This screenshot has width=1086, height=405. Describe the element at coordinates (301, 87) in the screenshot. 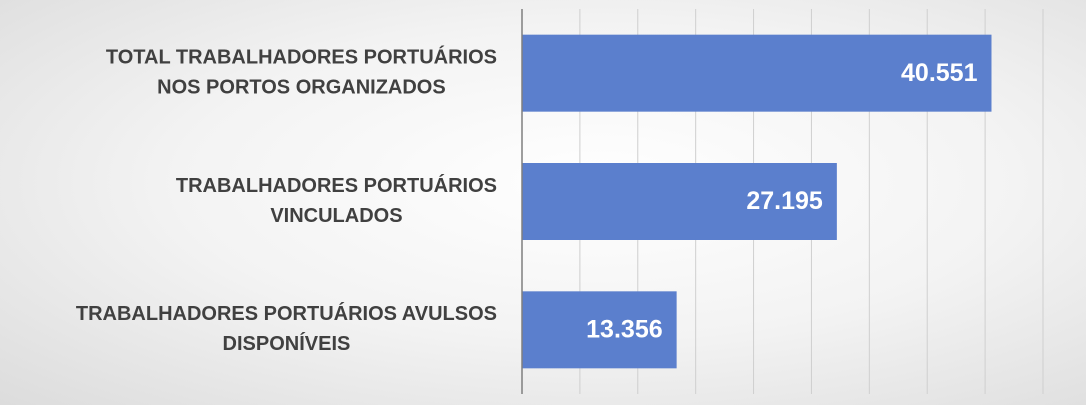

I see `category-label: NOS PORTOS ORGANIZADOS` at that location.